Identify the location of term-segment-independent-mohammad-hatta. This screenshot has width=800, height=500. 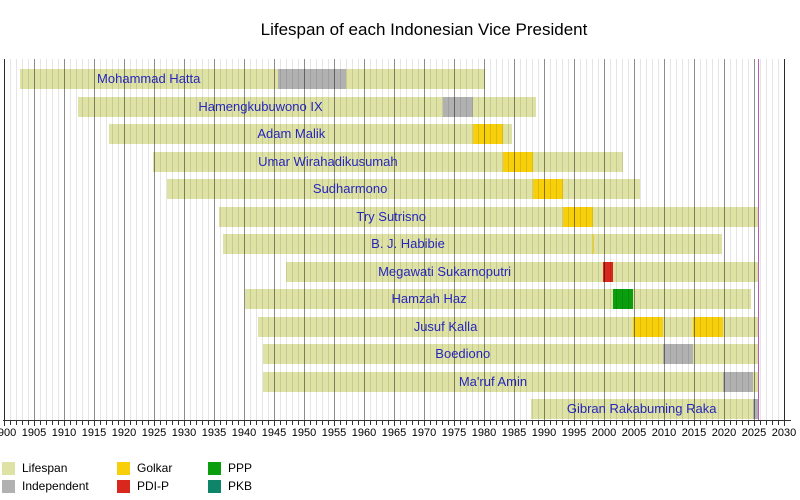
(311, 79).